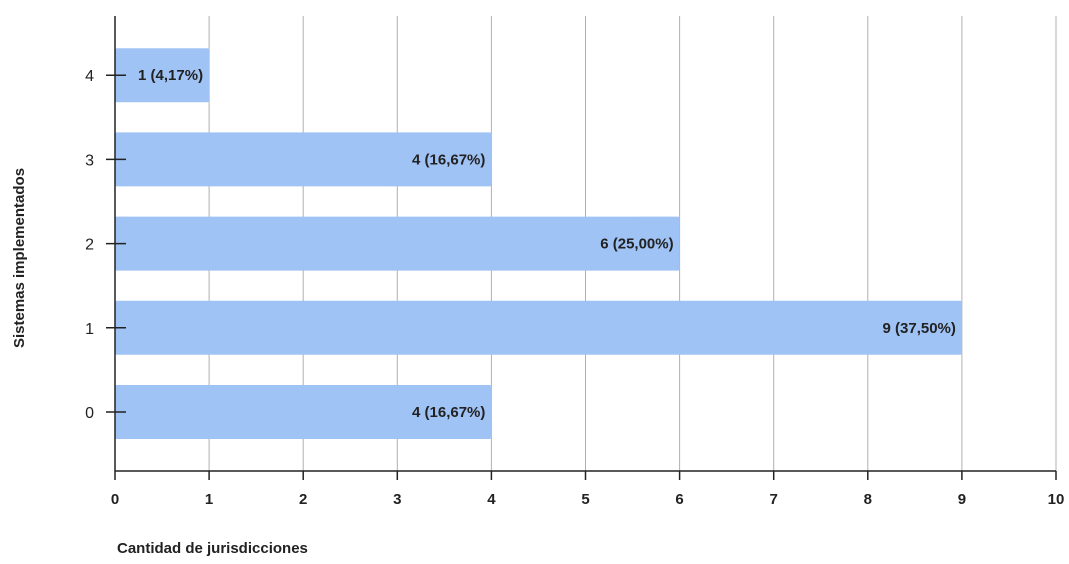  What do you see at coordinates (919, 328) in the screenshot?
I see `data-label-1: 9 (37,50%)` at bounding box center [919, 328].